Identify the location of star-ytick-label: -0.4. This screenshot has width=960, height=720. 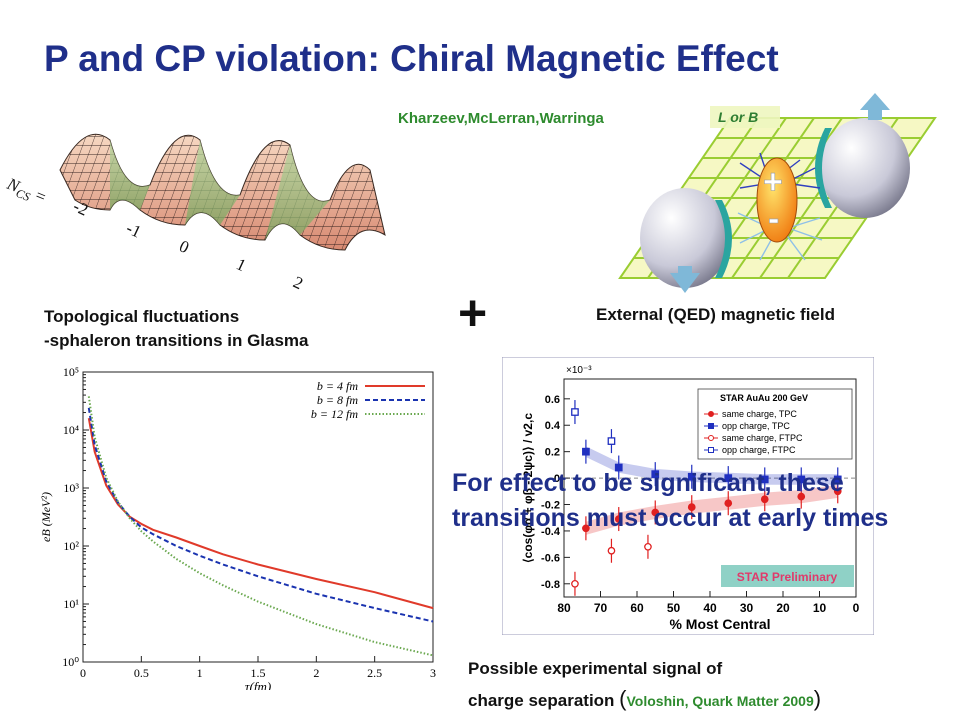
(551, 532).